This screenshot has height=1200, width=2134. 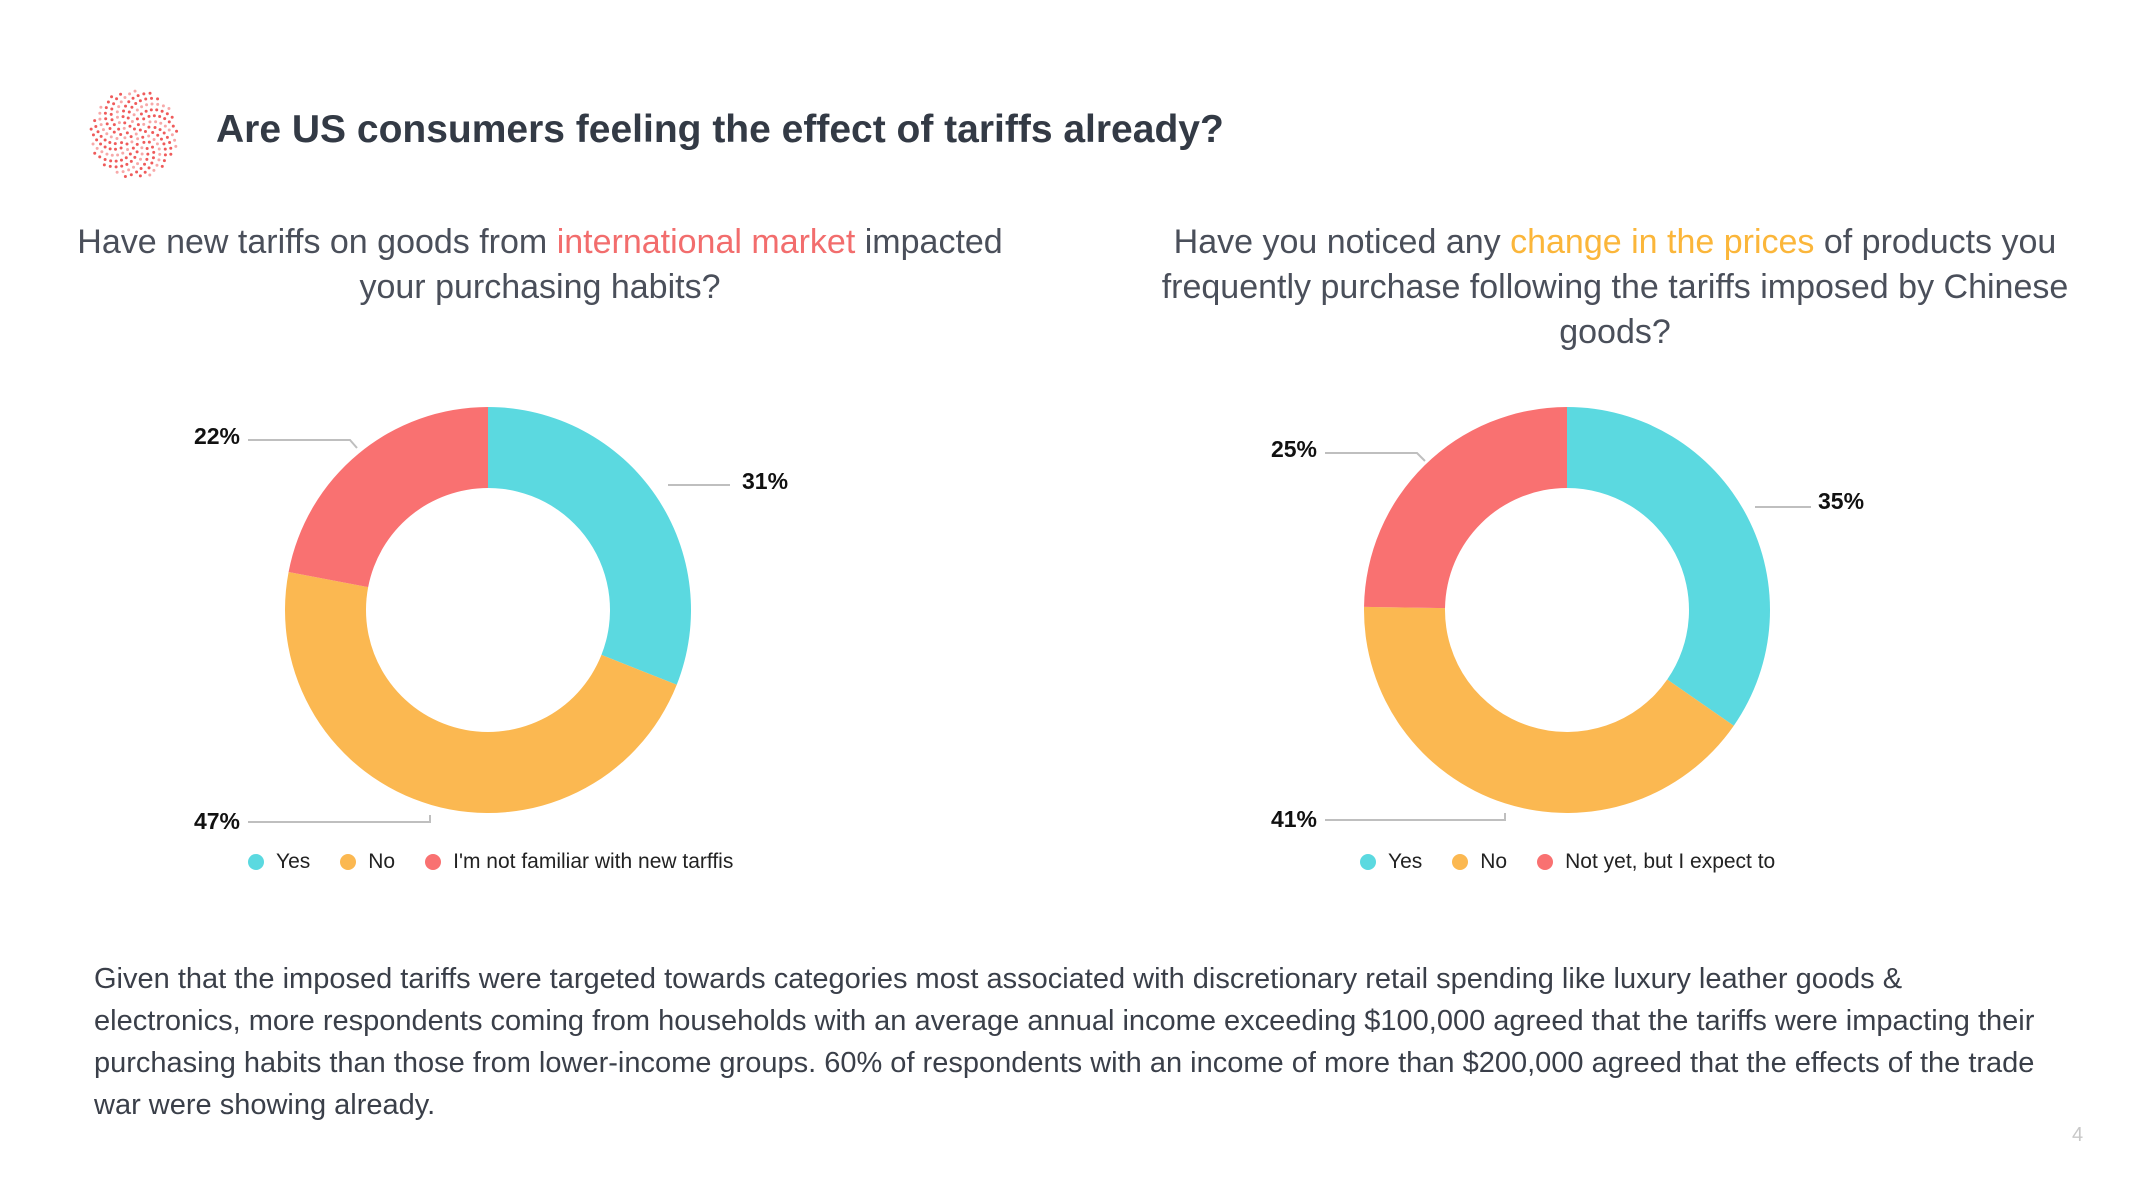 What do you see at coordinates (317, 242) in the screenshot?
I see `question-1-pre: Have new tariffs on goods from` at bounding box center [317, 242].